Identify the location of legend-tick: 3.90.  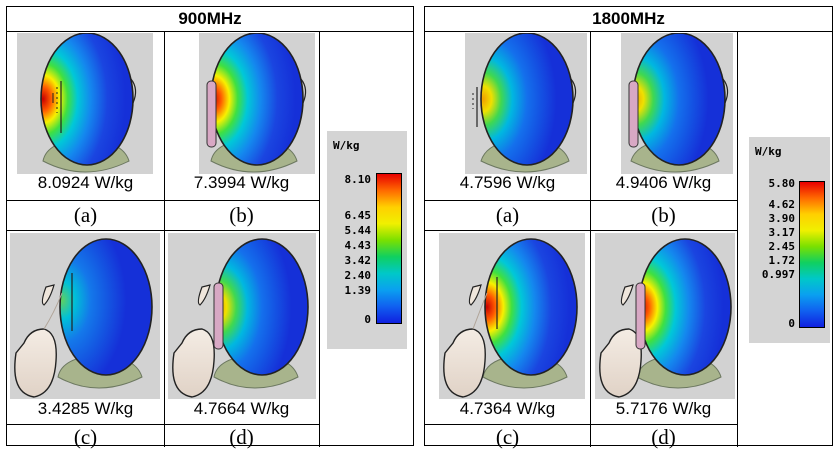
(782, 218).